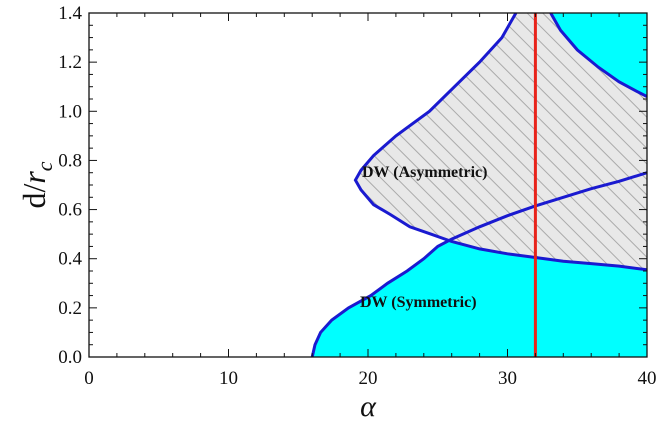  What do you see at coordinates (424, 172) in the screenshot?
I see `region-label-asymmetric: DW (Asymmetric)` at bounding box center [424, 172].